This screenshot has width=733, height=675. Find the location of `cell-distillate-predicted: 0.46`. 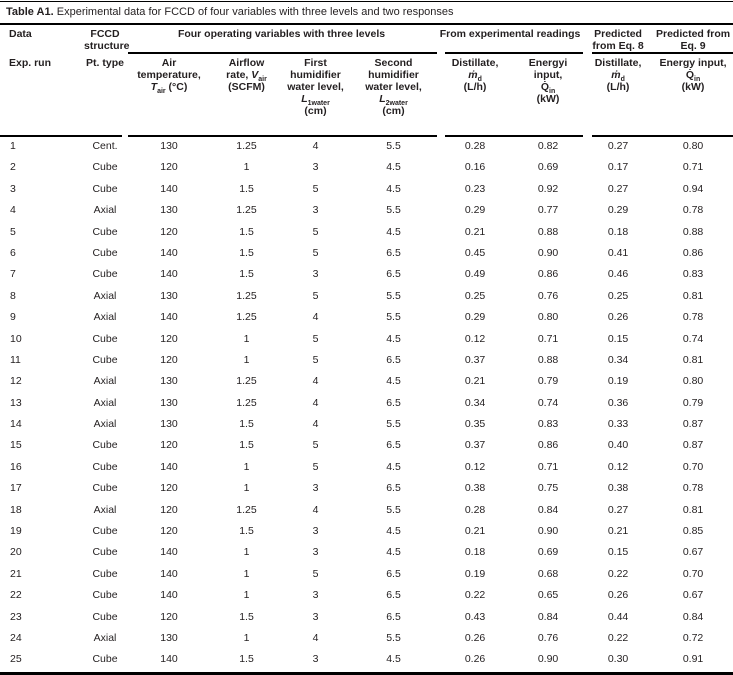

cell-distillate-predicted: 0.46 is located at coordinates (618, 274).